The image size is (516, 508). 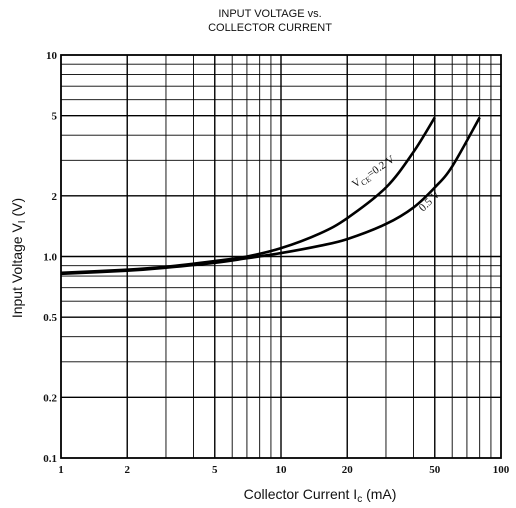 I want to click on x-axis-label: Collector Current Ic (mA), so click(x=320, y=495).